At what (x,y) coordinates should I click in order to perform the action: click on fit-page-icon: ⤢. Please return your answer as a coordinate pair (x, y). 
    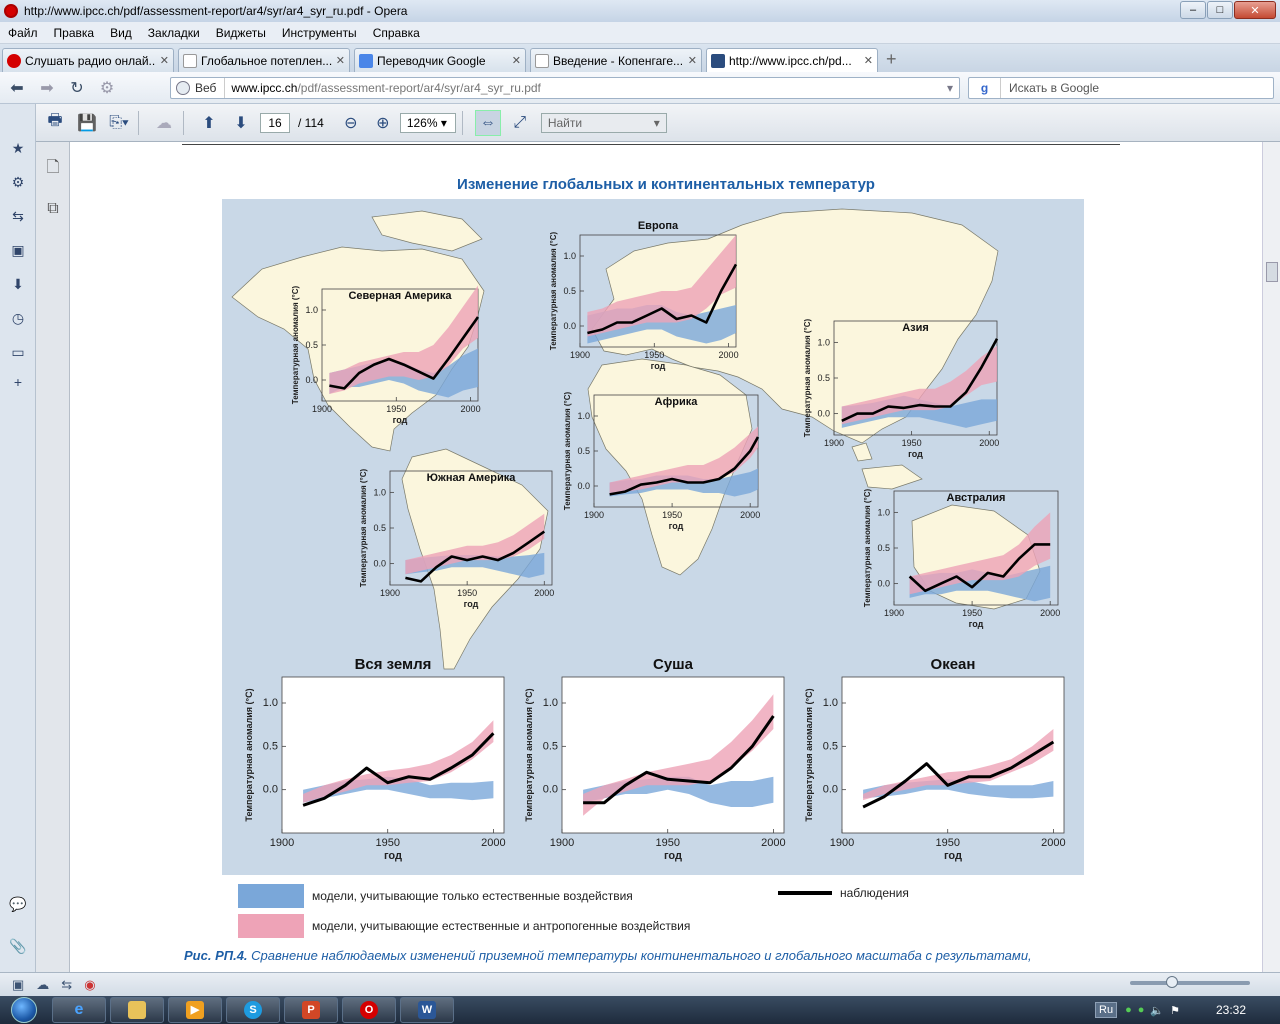
    Looking at the image, I should click on (520, 122).